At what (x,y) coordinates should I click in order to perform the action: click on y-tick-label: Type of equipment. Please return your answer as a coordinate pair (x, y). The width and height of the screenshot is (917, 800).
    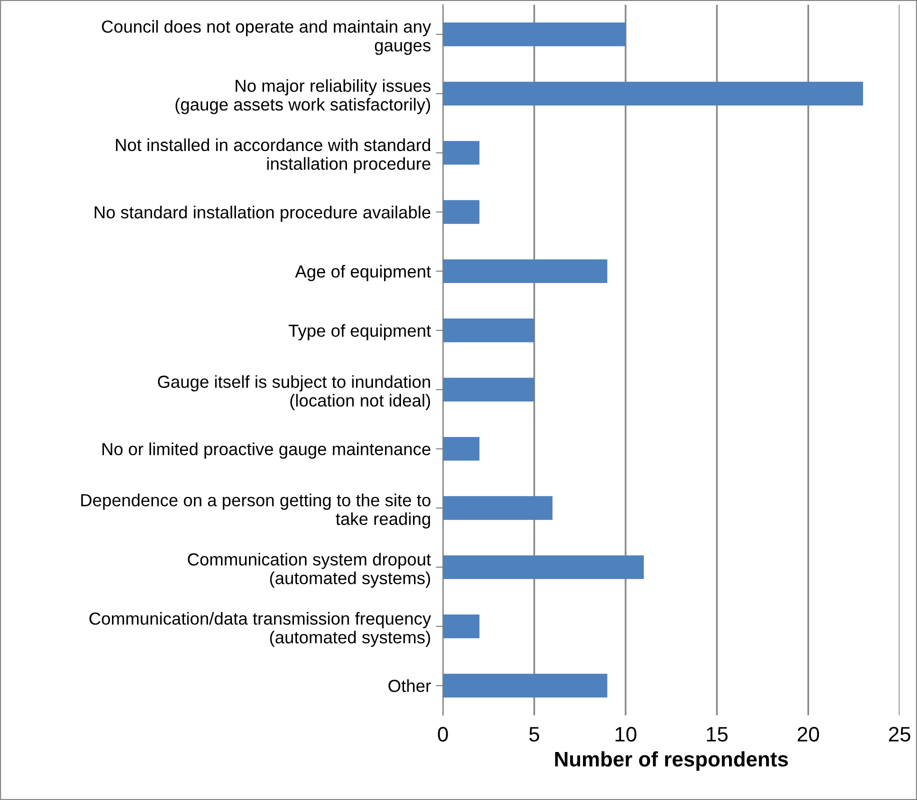
    Looking at the image, I should click on (359, 332).